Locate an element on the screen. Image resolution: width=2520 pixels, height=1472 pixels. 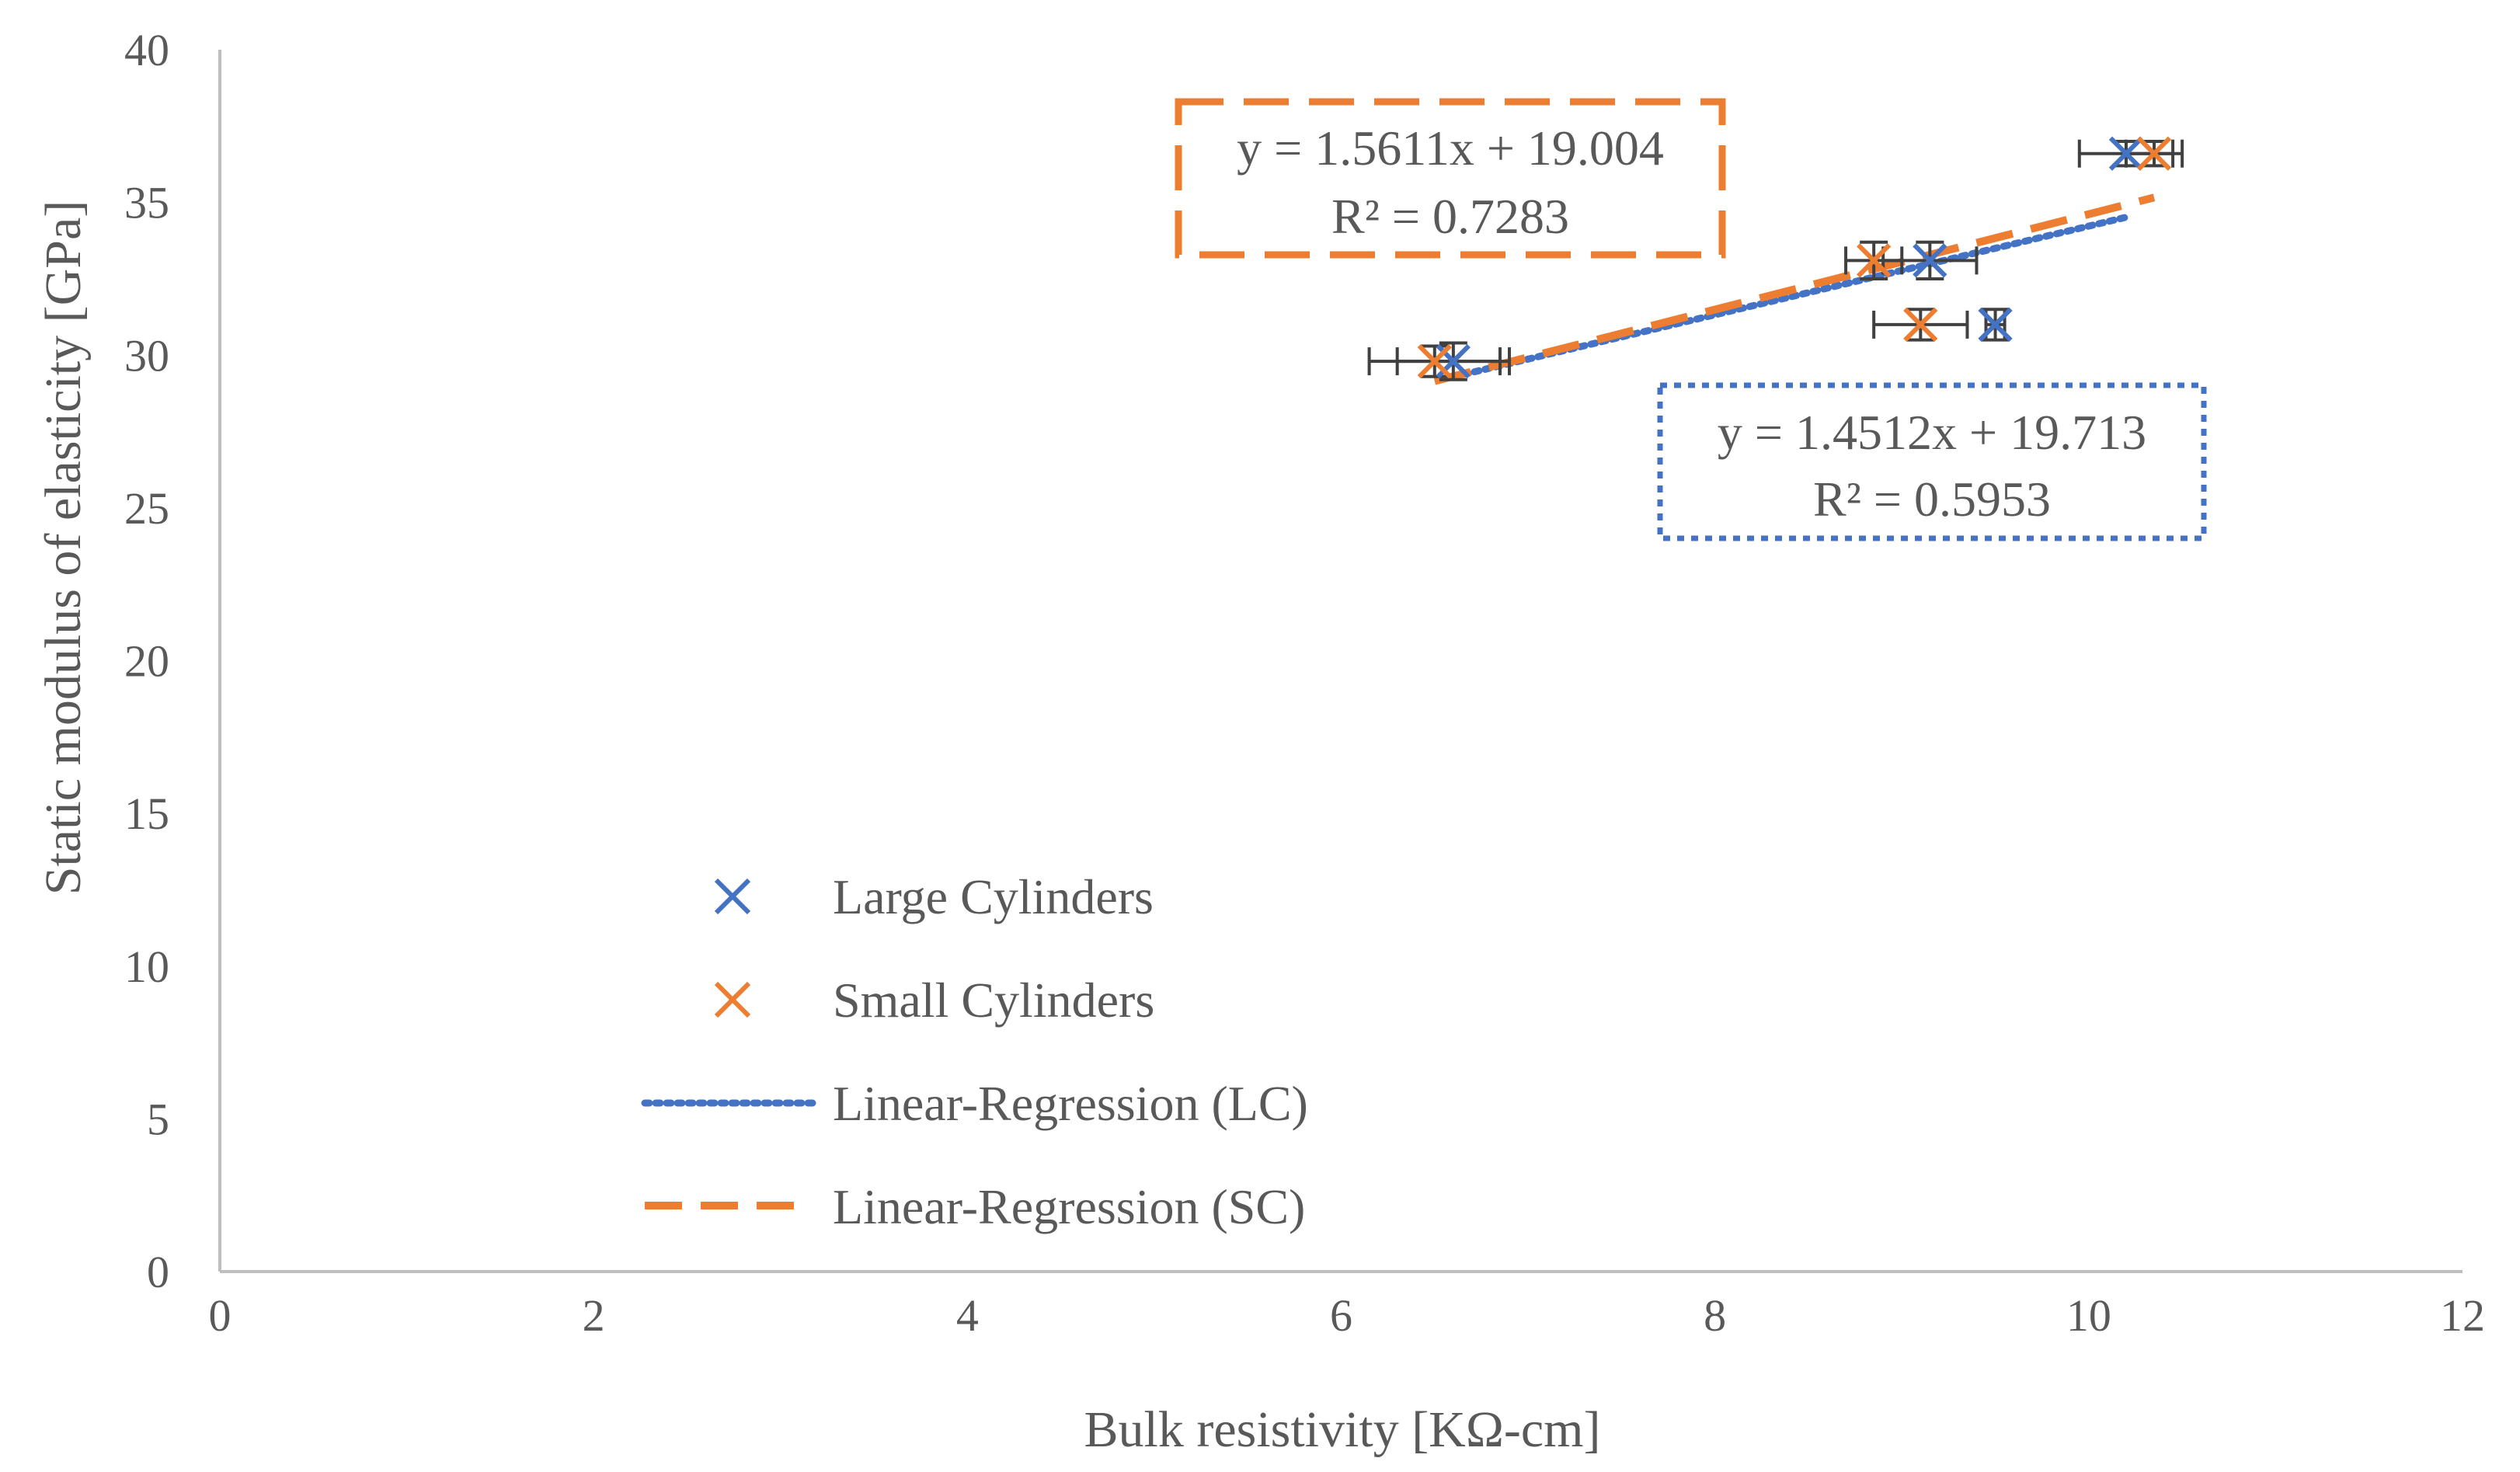
r-squared-text-sc: R² = 0.7283 is located at coordinates (1450, 216).